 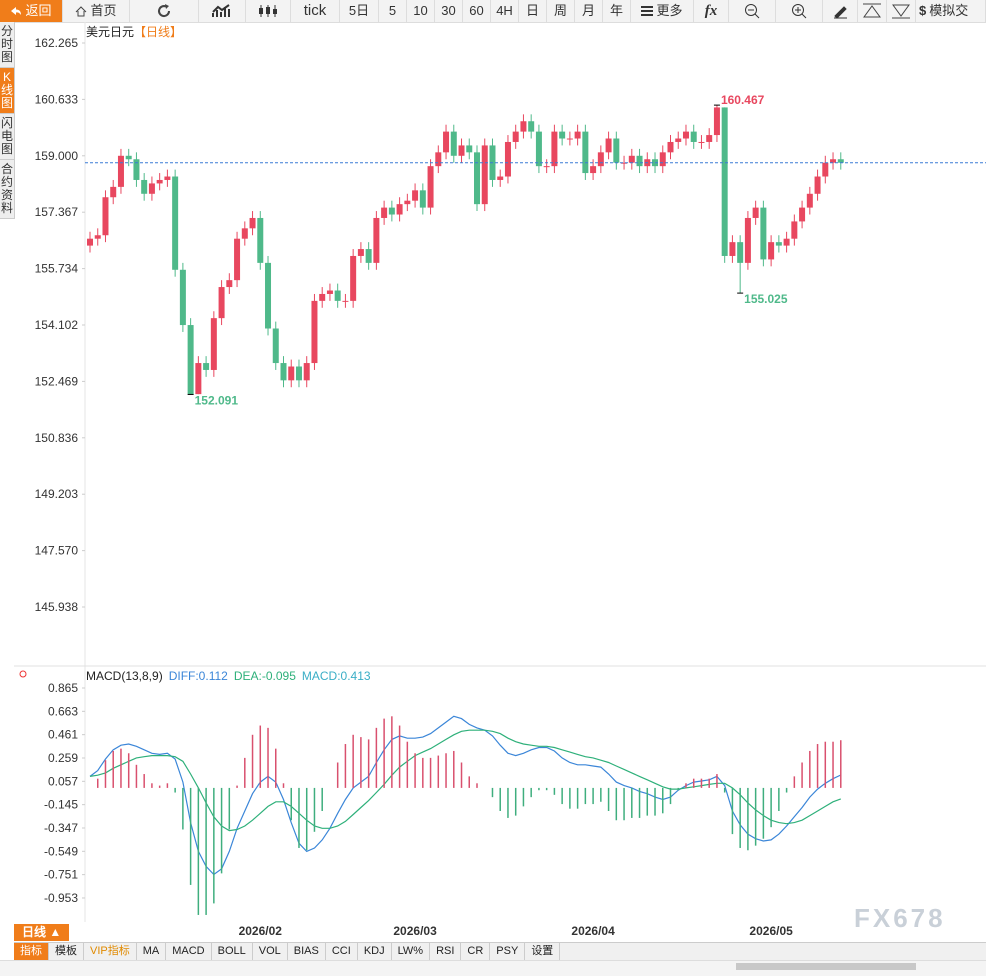 I want to click on period-selector: 日线 ▲, so click(x=42, y=932).